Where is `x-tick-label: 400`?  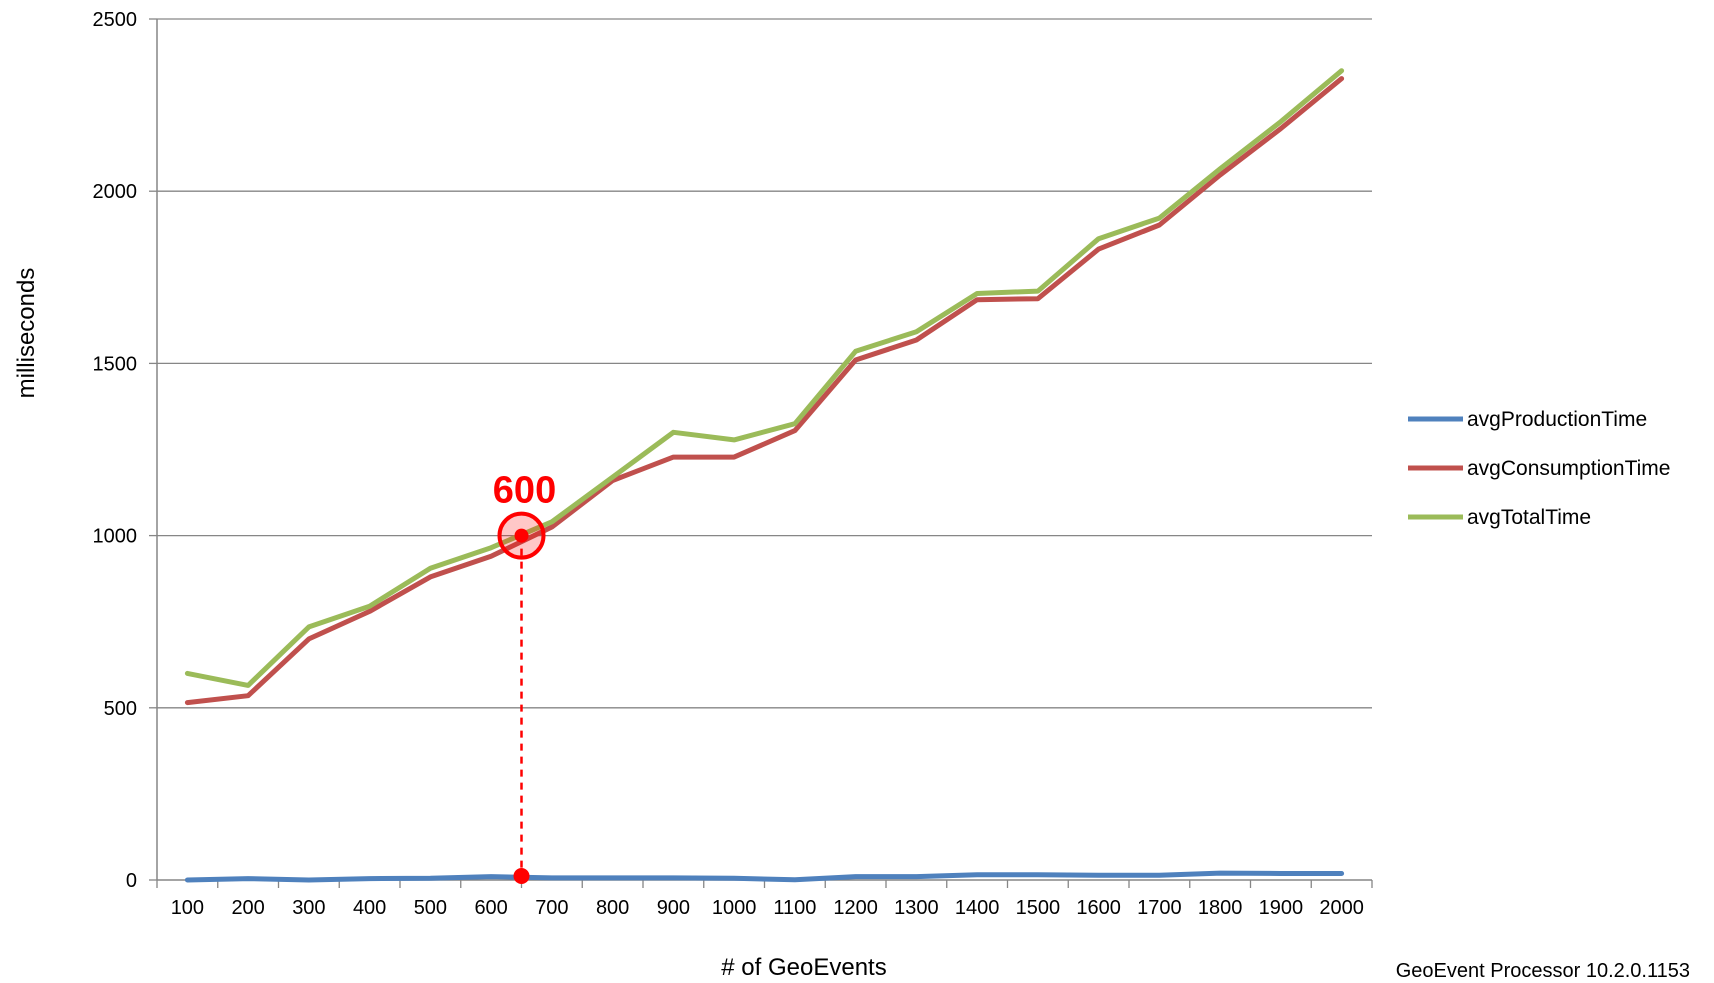 x-tick-label: 400 is located at coordinates (369, 908).